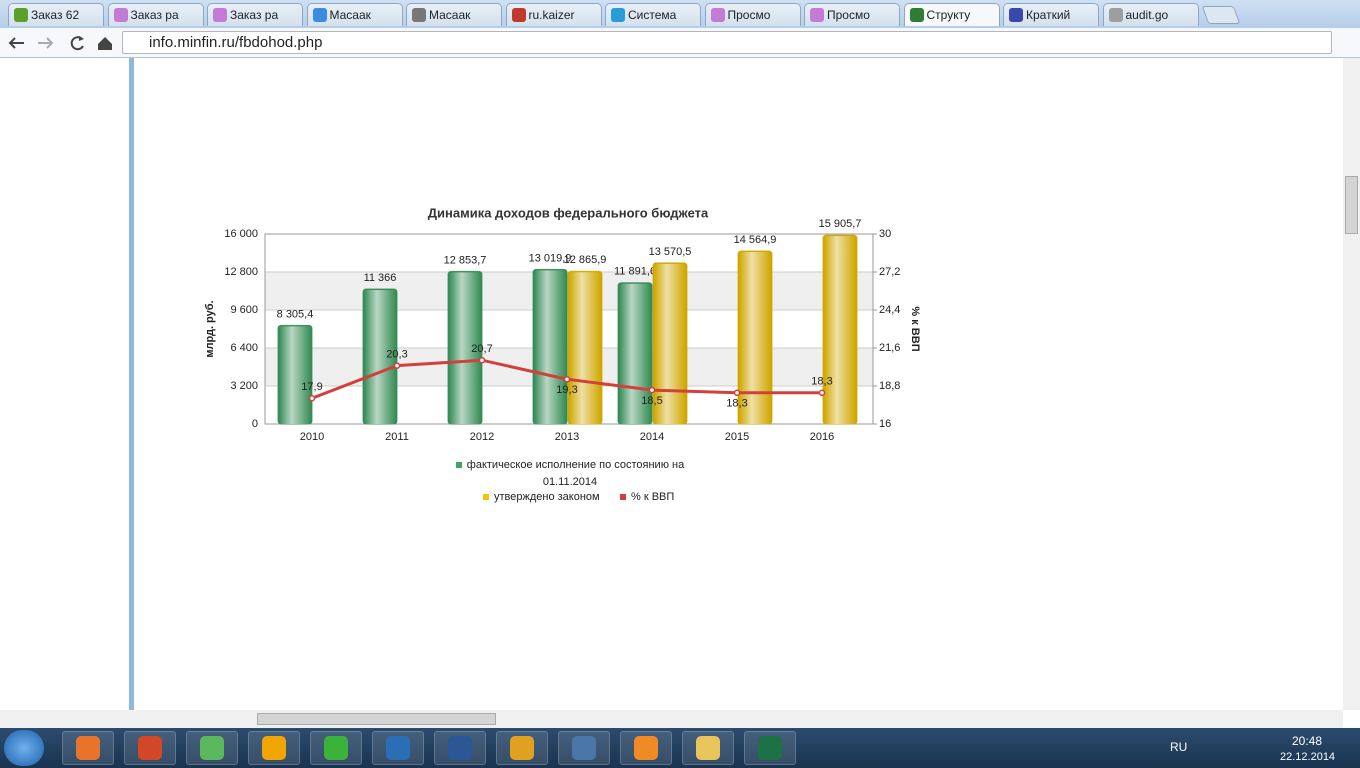 The width and height of the screenshot is (1360, 768). Describe the element at coordinates (60, 43) in the screenshot. I see `nav-buttons` at that location.